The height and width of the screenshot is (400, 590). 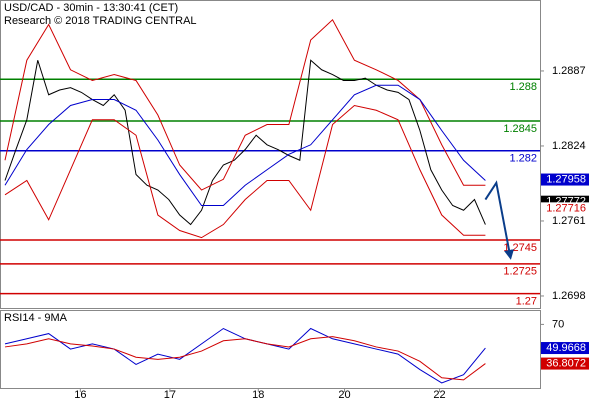 I want to click on level-label: 1.282, so click(x=523, y=159).